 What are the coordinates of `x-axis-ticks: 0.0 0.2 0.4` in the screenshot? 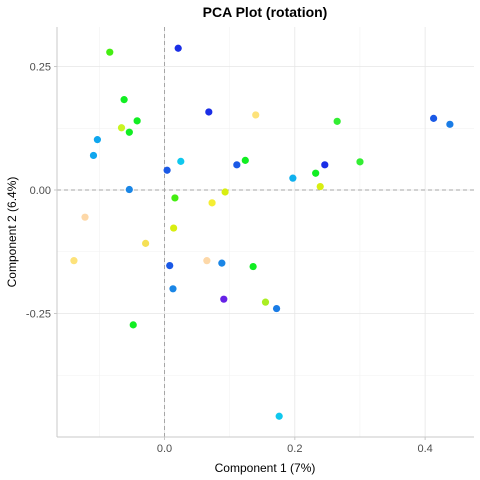 It's located at (295, 446).